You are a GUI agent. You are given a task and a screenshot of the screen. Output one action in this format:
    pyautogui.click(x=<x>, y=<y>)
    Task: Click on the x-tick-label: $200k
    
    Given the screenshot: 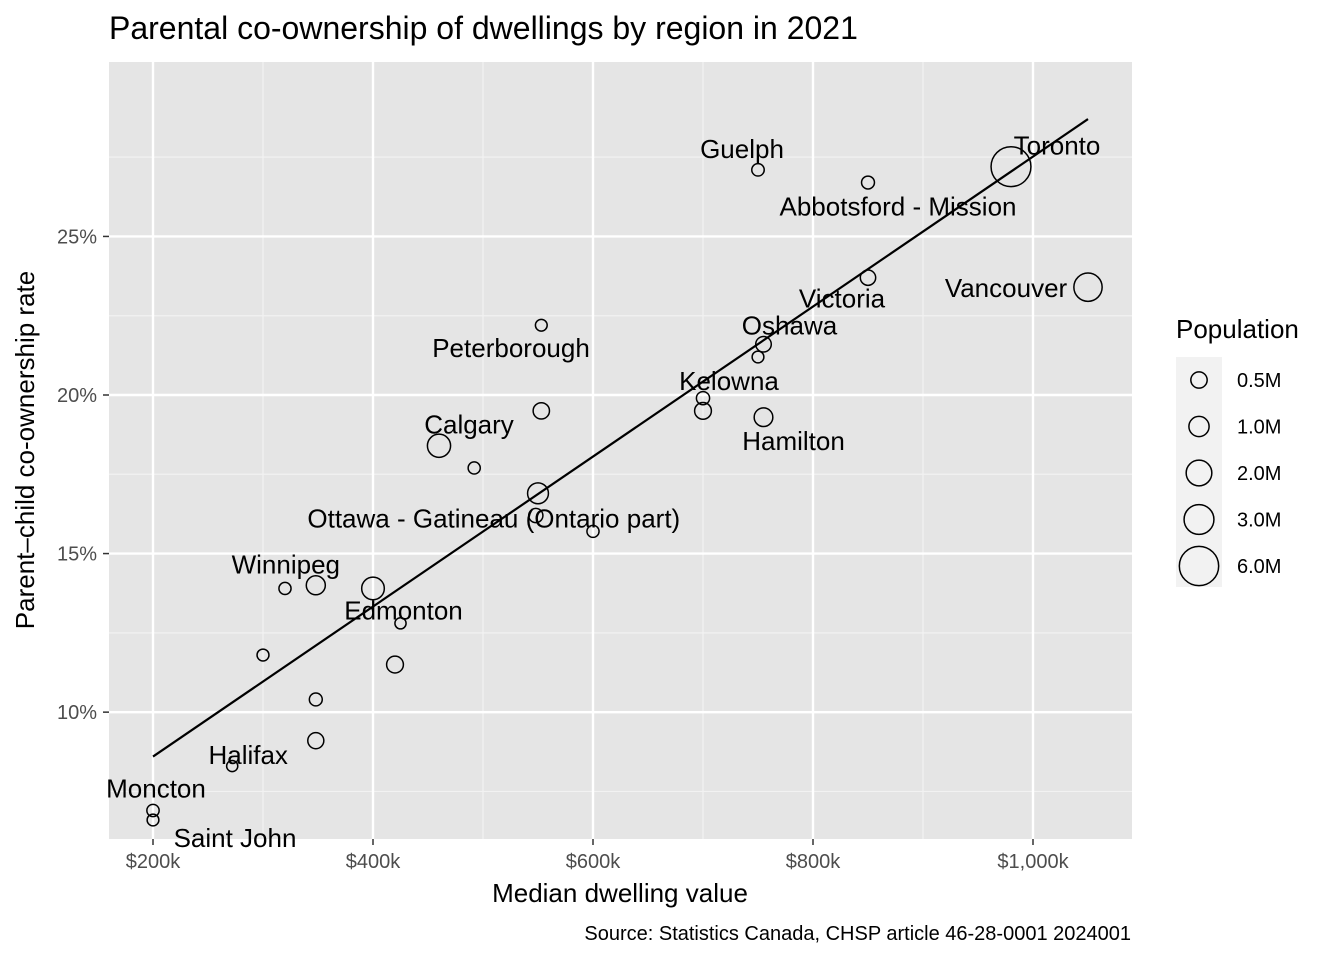 What is the action you would take?
    pyautogui.click(x=153, y=862)
    